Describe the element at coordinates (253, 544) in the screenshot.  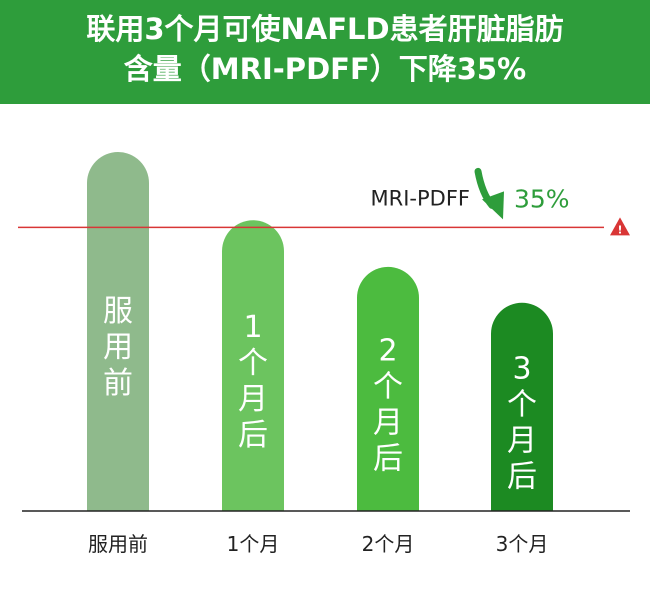
I see `category-label: 1个月` at that location.